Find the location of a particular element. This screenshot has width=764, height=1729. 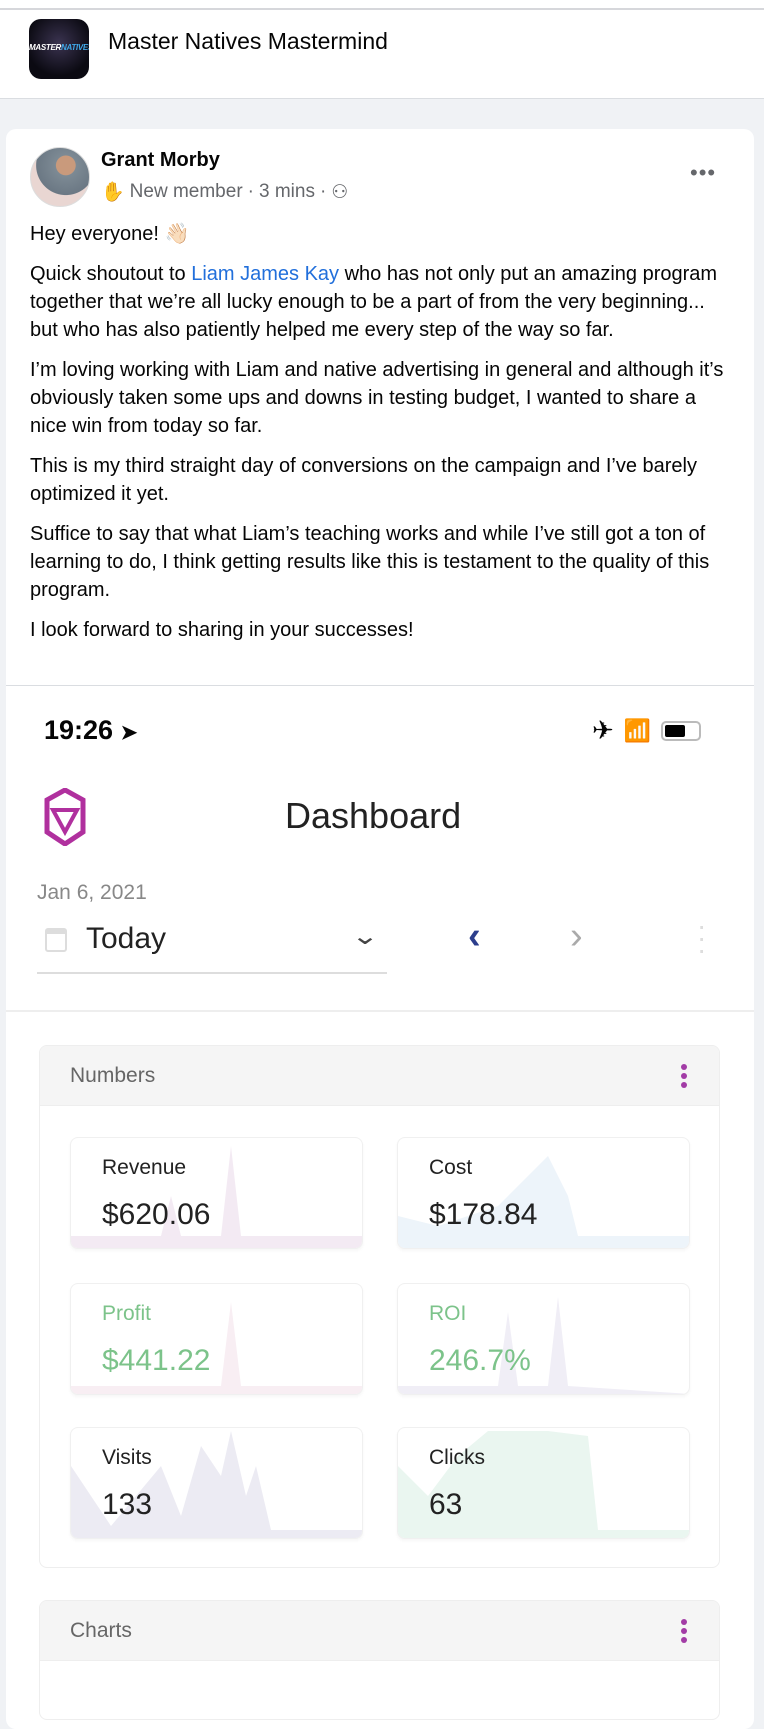

metric-label: Visits is located at coordinates (127, 1457).